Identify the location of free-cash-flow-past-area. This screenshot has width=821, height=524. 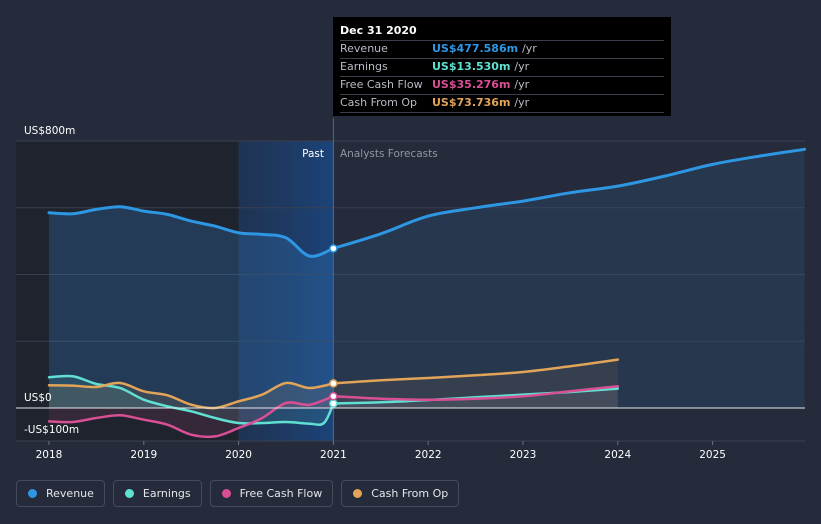
(191, 416).